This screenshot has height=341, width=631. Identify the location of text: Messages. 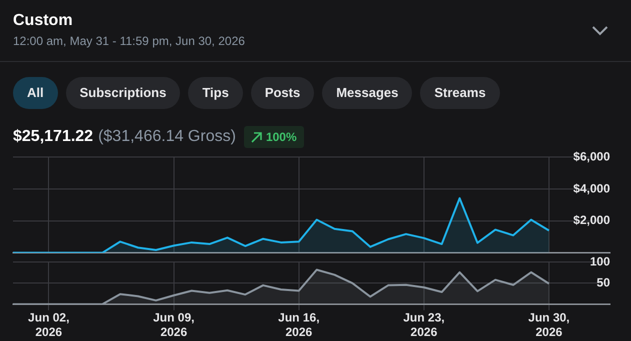
(367, 93).